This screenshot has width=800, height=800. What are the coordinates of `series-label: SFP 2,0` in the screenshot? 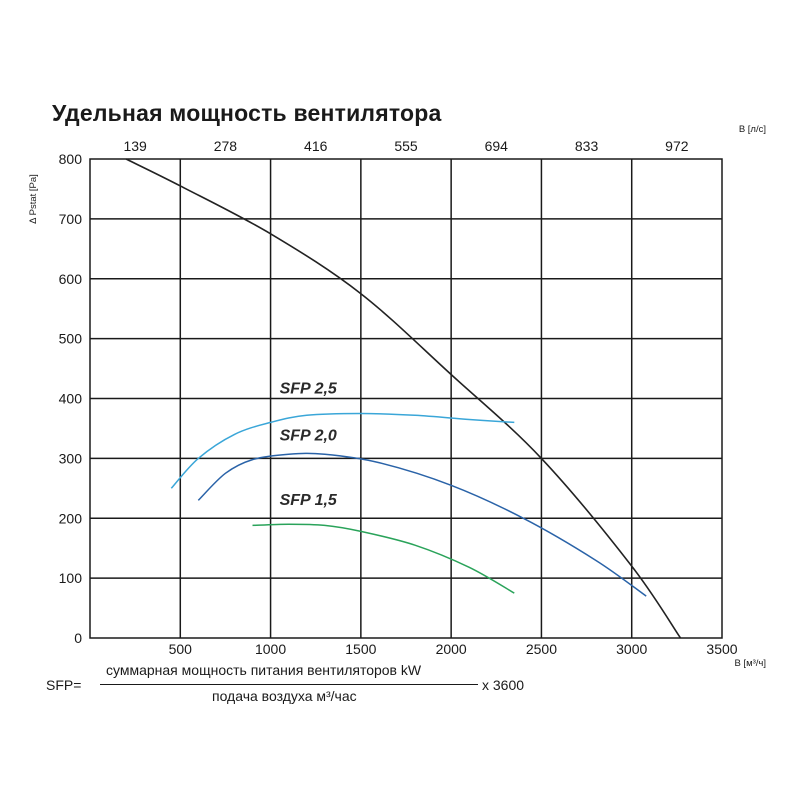 It's located at (308, 435).